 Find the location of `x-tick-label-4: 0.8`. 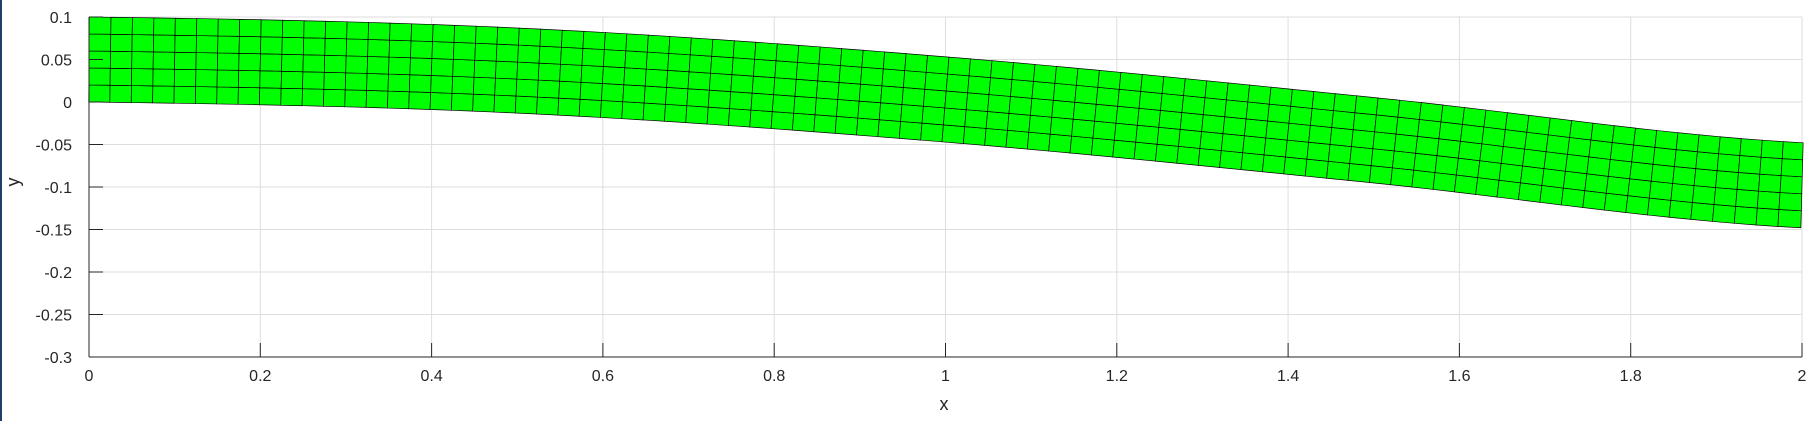

x-tick-label-4: 0.8 is located at coordinates (774, 376).